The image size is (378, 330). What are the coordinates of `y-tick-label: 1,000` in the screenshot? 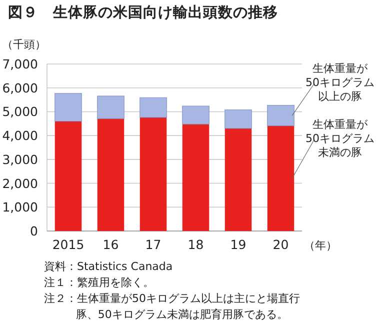 It's located at (20, 207).